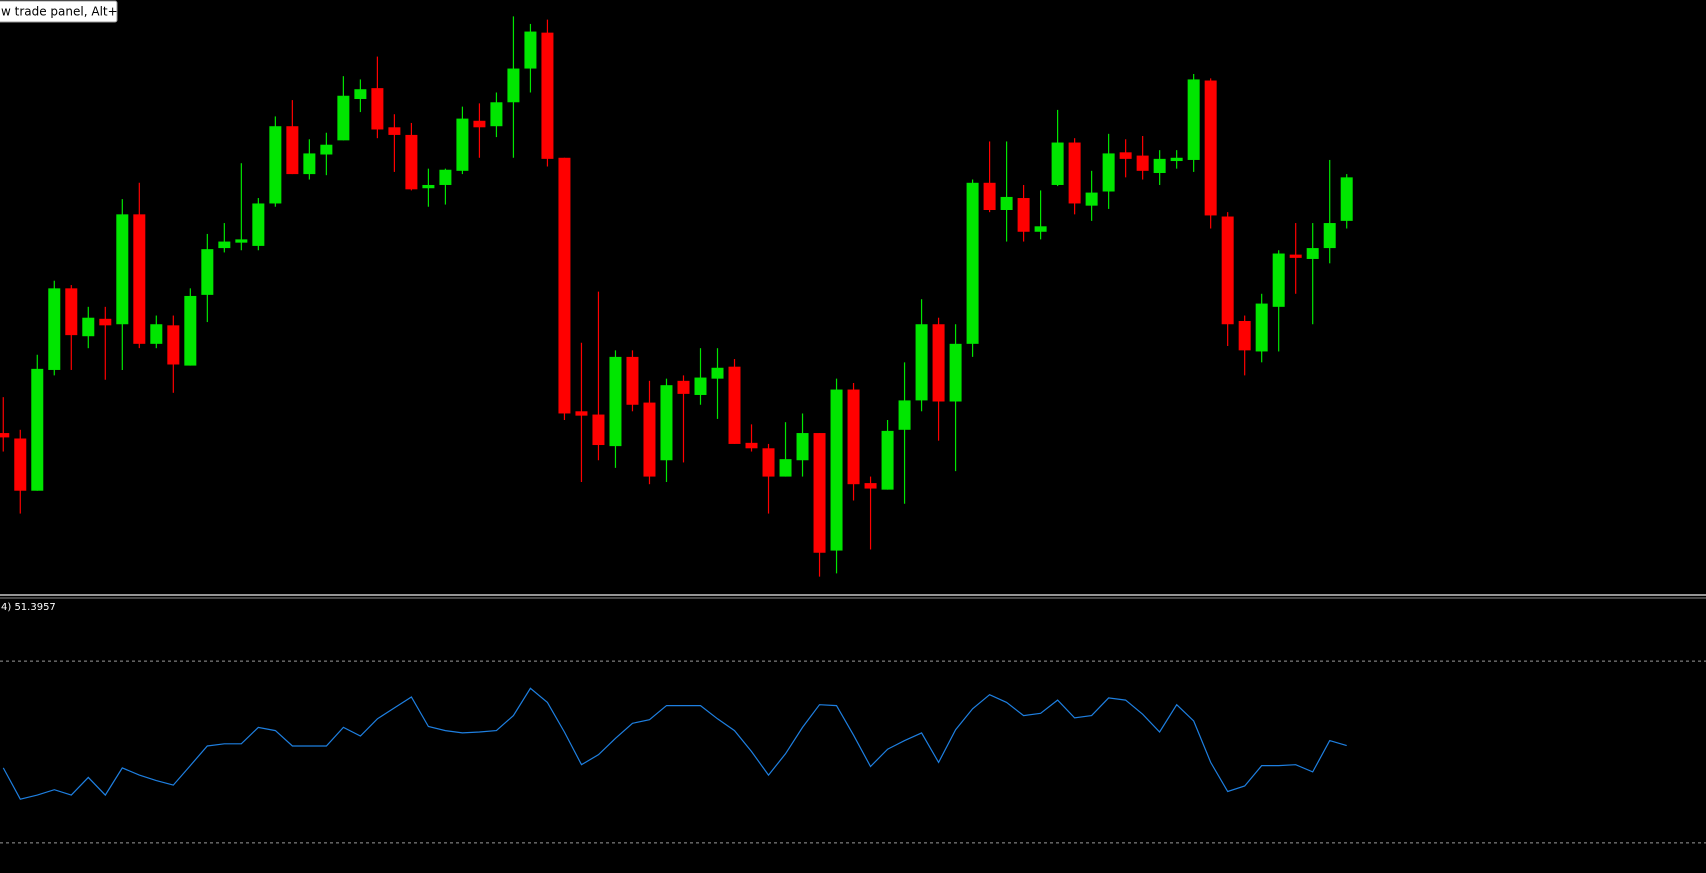 The height and width of the screenshot is (873, 1706). Describe the element at coordinates (63, 12) in the screenshot. I see `tooltip-text: w trade panel, Alt+T` at that location.